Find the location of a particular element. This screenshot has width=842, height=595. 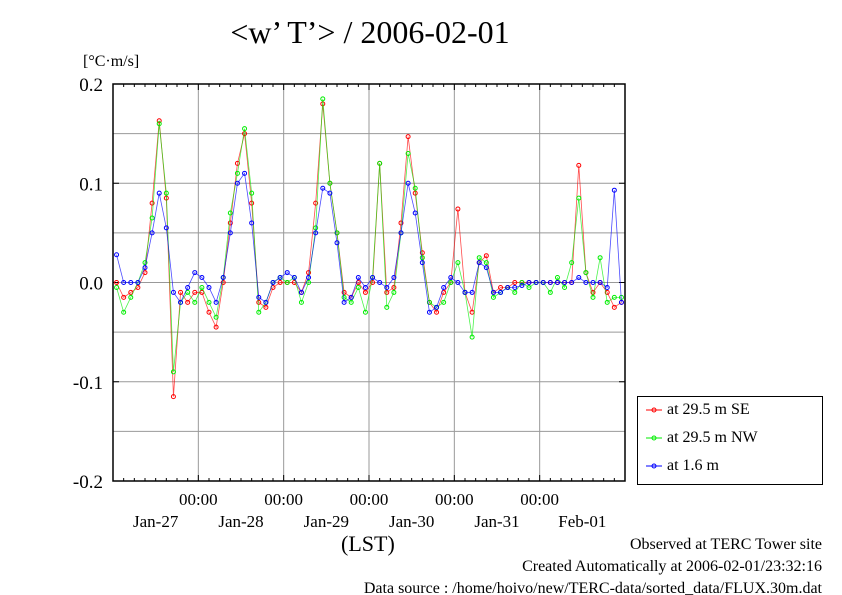

x-axis-label: (LST) is located at coordinates (368, 543).